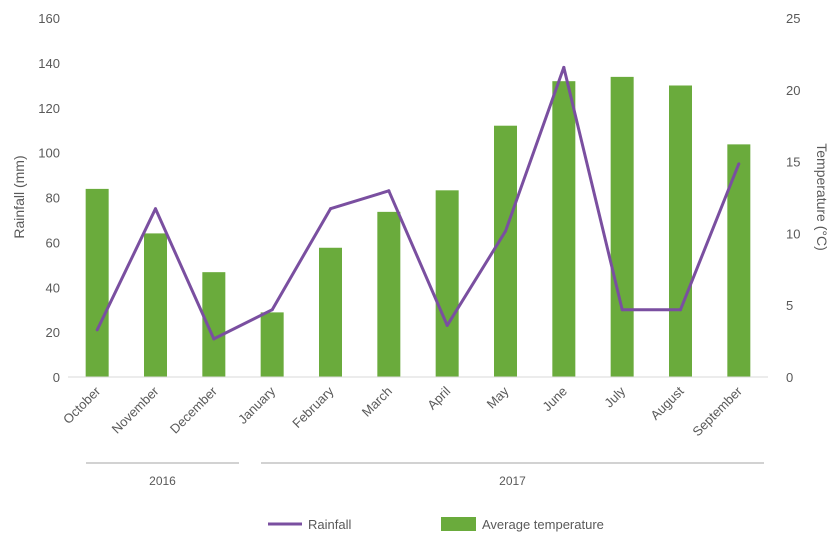  Describe the element at coordinates (53, 242) in the screenshot. I see `left-tick-label: 60` at that location.